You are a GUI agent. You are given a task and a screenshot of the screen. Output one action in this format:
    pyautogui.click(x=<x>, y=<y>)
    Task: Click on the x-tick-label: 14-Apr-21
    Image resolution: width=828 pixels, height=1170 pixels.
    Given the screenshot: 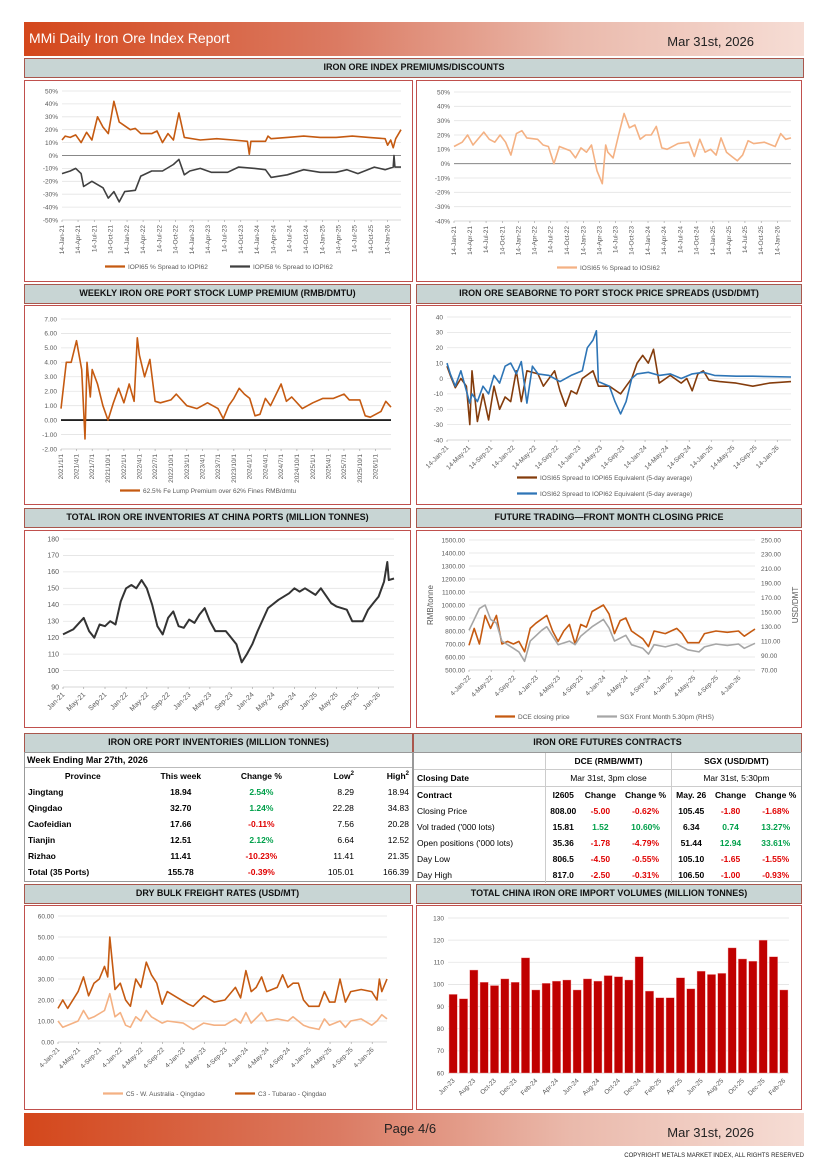 What is the action you would take?
    pyautogui.click(x=470, y=240)
    